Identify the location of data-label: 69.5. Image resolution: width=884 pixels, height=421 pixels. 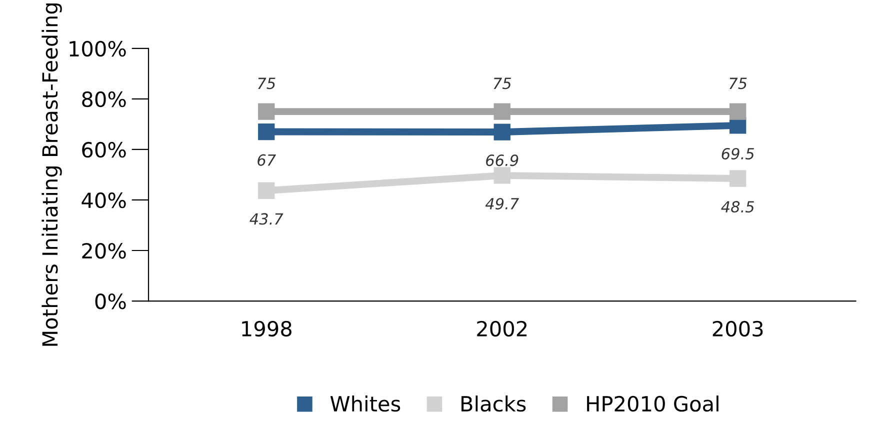
(738, 154).